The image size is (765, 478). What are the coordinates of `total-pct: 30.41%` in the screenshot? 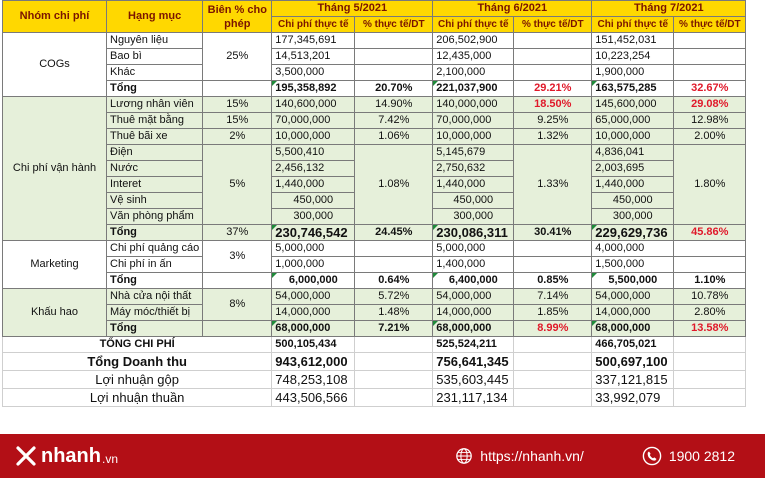 It's located at (553, 232).